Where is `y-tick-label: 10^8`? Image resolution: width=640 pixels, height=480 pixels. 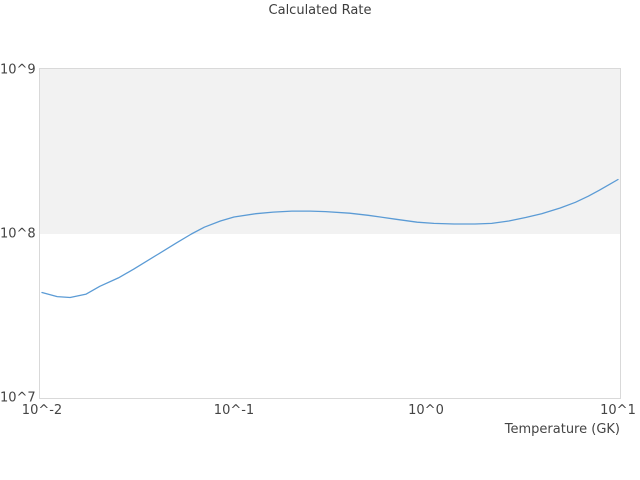
y-tick-label: 10^8 is located at coordinates (18, 234).